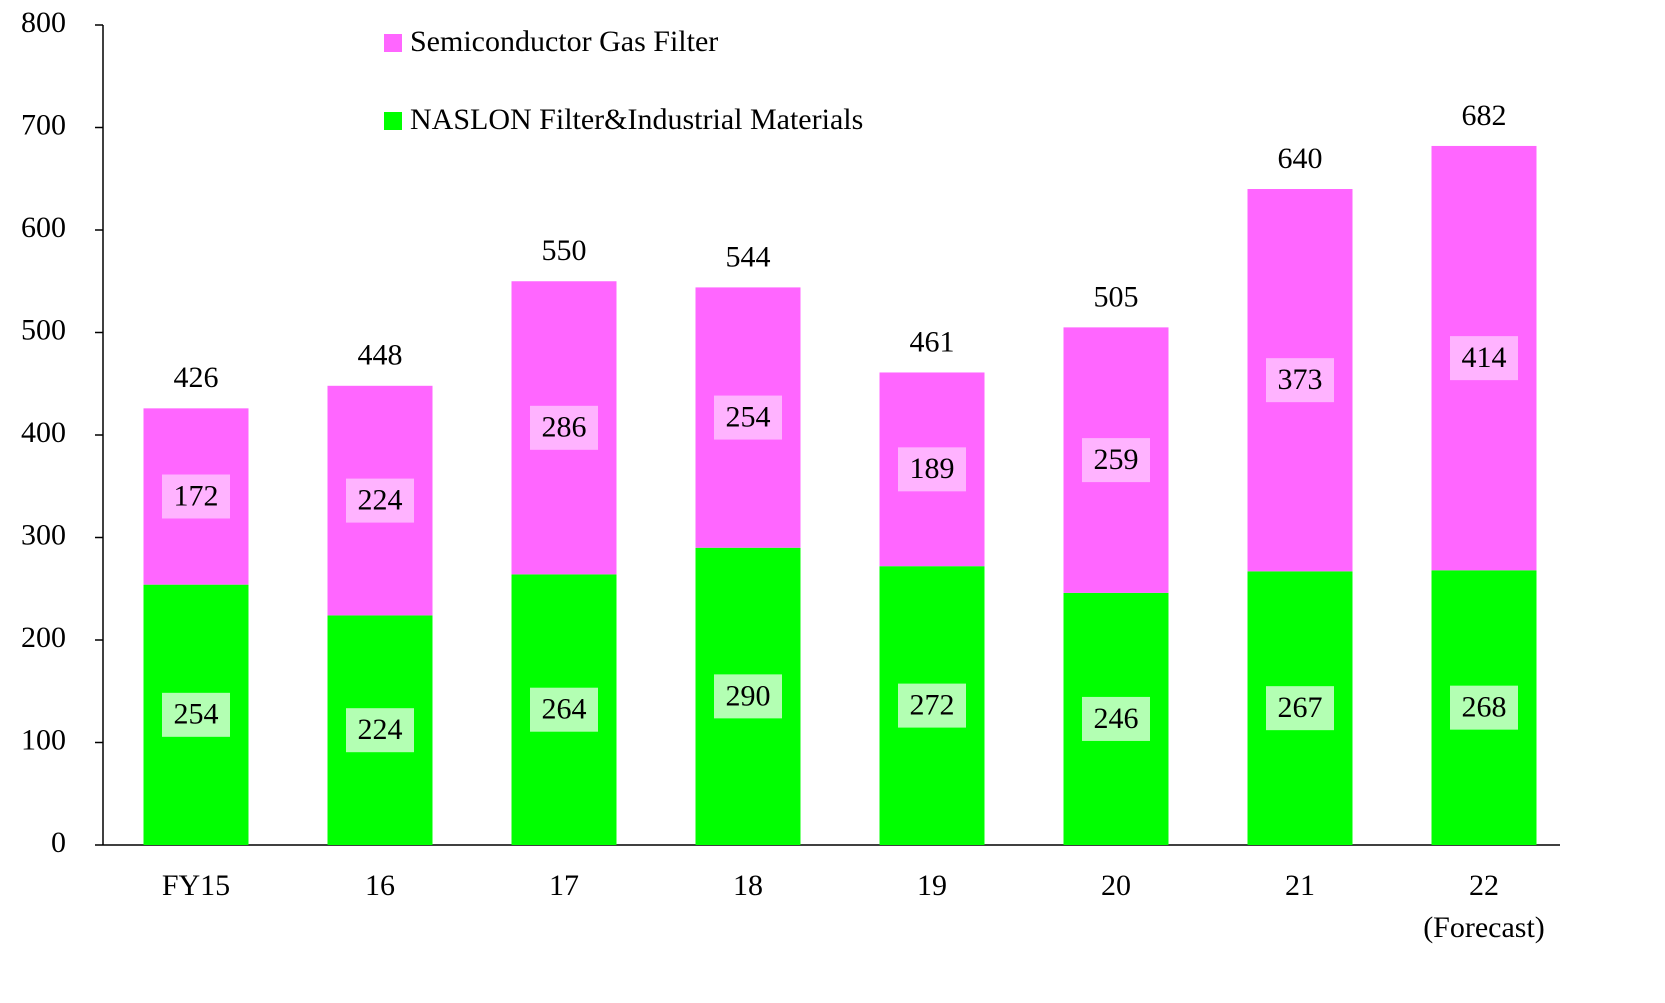  What do you see at coordinates (1484, 885) in the screenshot?
I see `x-tick-label: 22` at bounding box center [1484, 885].